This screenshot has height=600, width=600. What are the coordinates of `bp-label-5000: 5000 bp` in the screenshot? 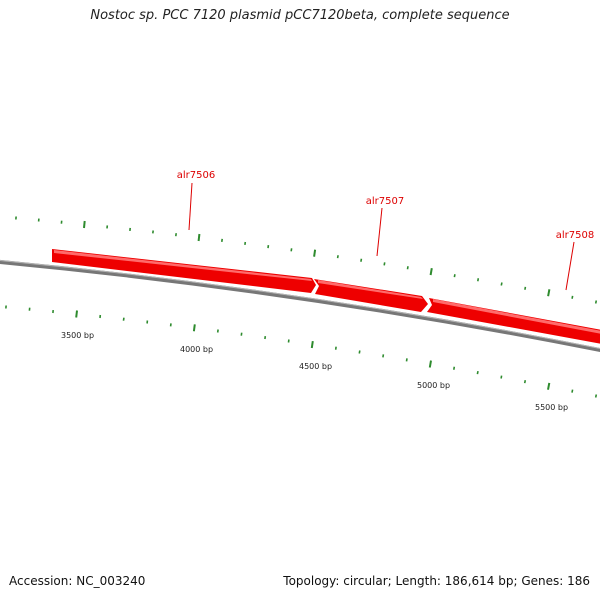 It's located at (433, 385).